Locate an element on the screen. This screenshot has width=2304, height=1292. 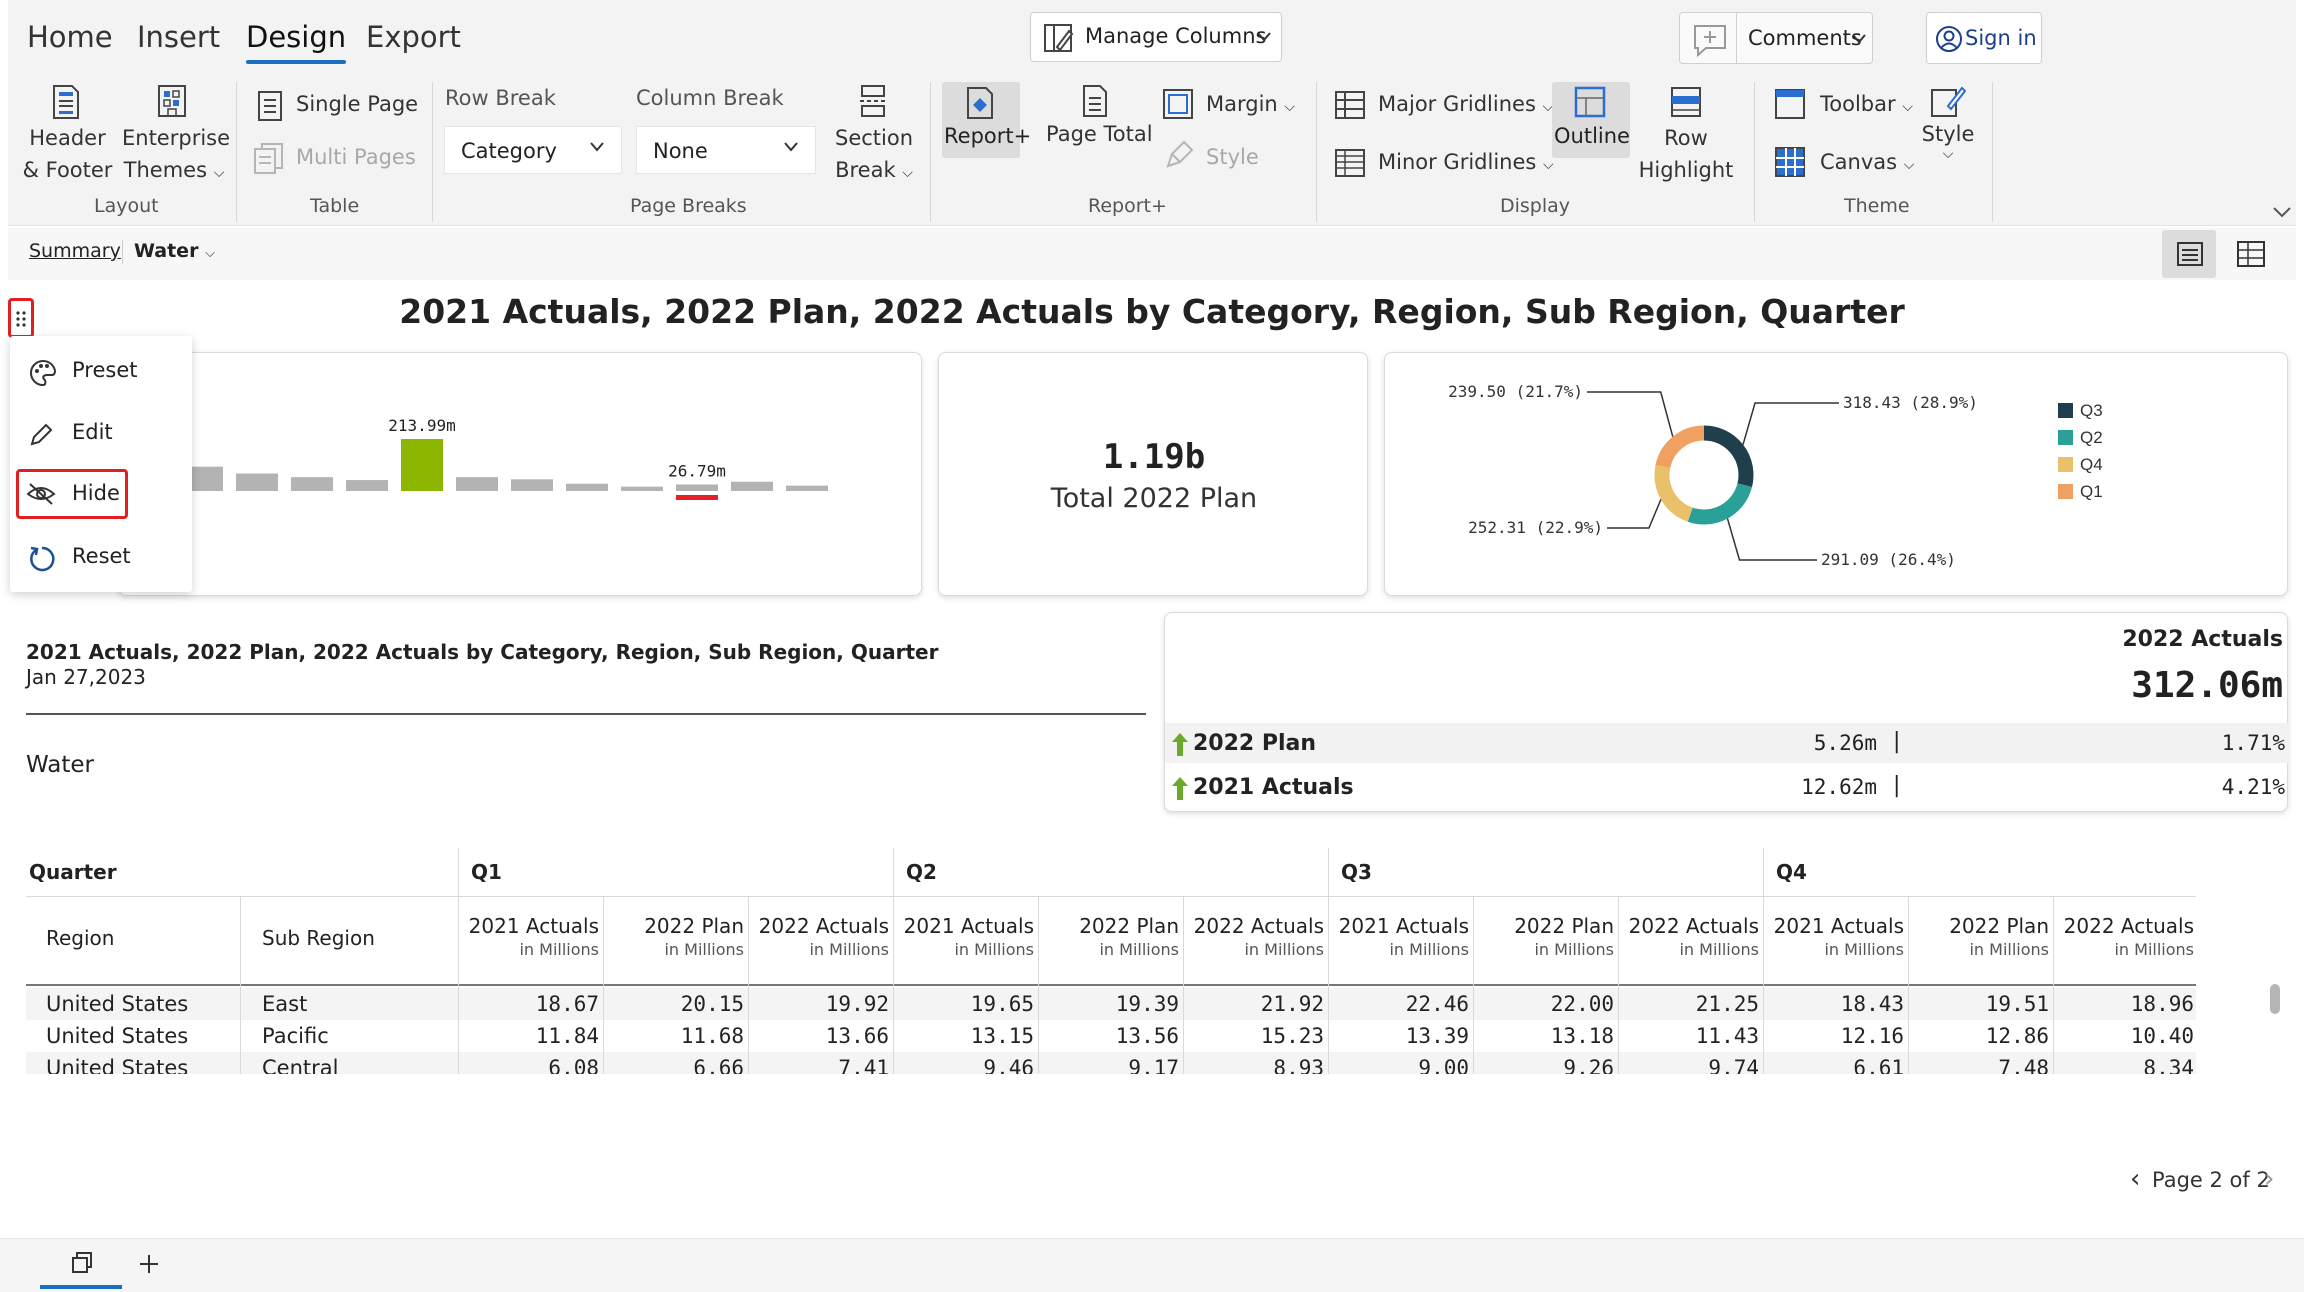
header-quarter-q3: Q3 is located at coordinates (1356, 872).